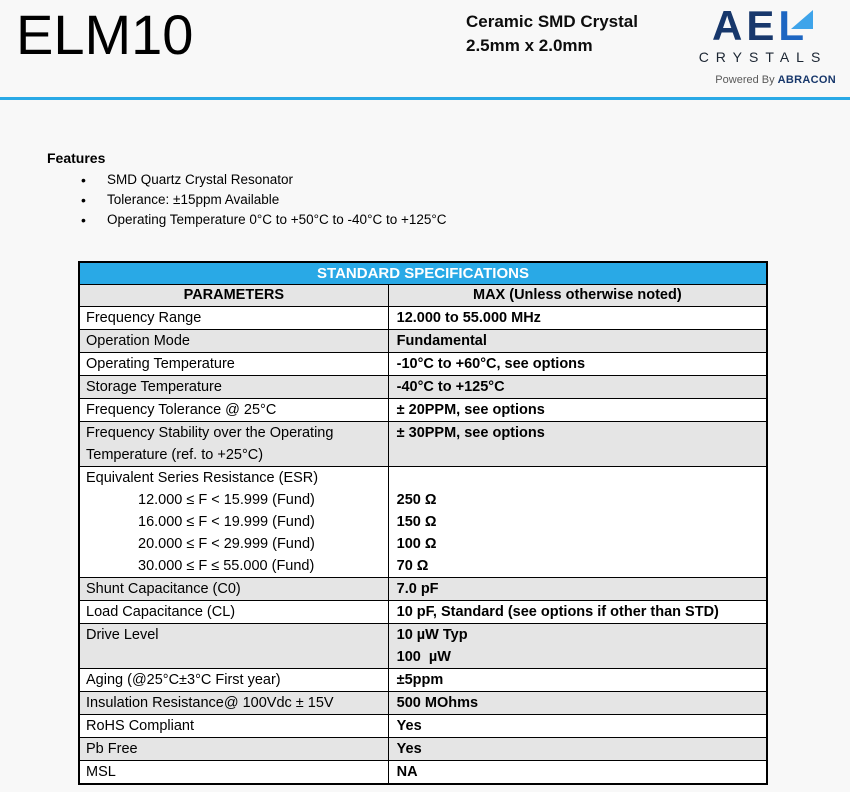 The width and height of the screenshot is (850, 792). What do you see at coordinates (577, 522) in the screenshot?
I see `value-cell: 250 Ω 150 Ω 100 Ω 70 Ω` at bounding box center [577, 522].